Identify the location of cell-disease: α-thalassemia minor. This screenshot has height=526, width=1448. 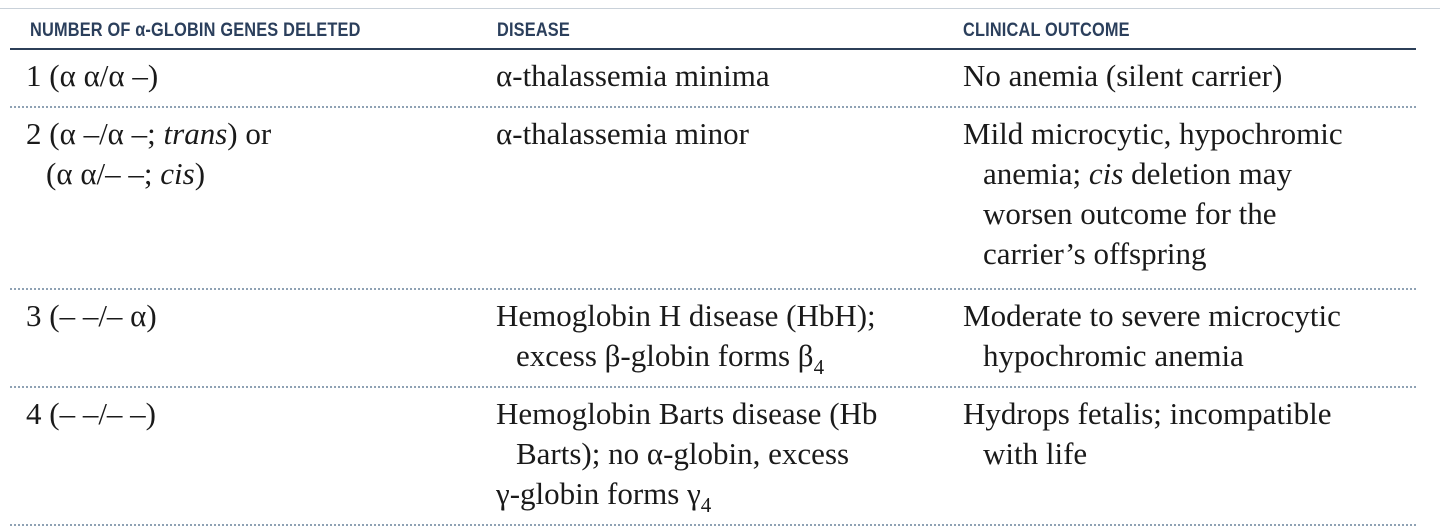
(722, 134).